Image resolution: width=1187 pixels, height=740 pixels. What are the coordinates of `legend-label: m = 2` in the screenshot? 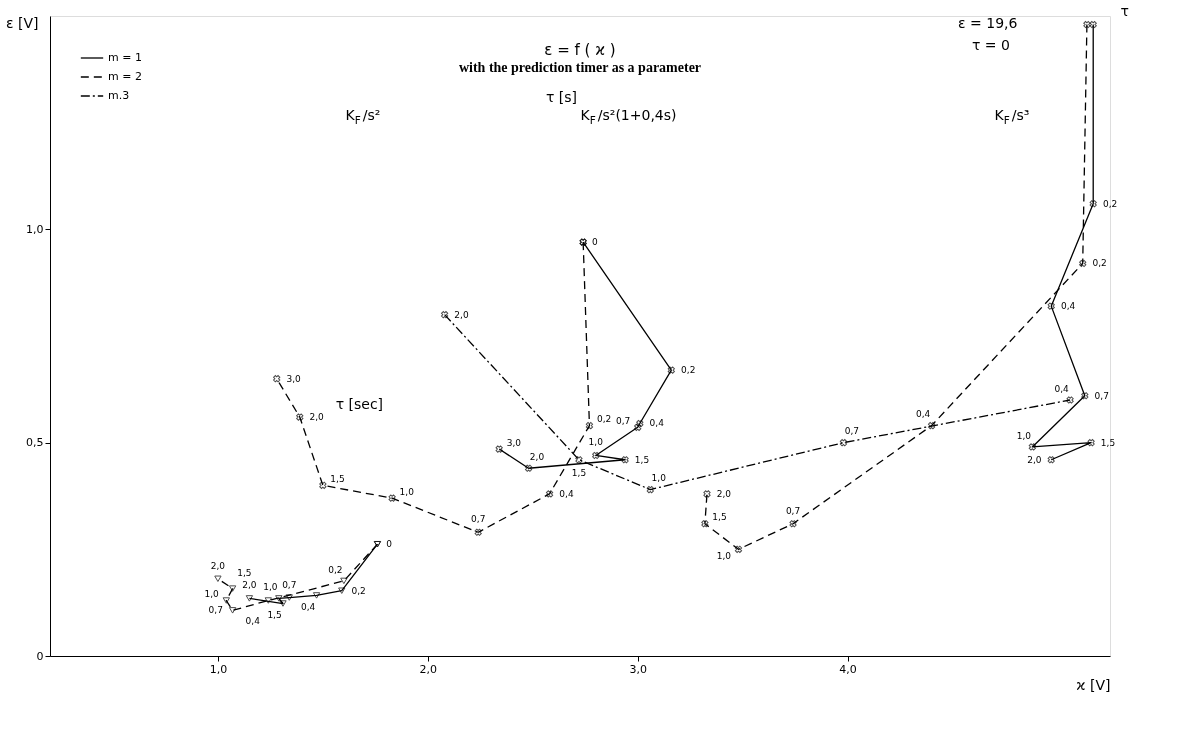 It's located at (125, 76).